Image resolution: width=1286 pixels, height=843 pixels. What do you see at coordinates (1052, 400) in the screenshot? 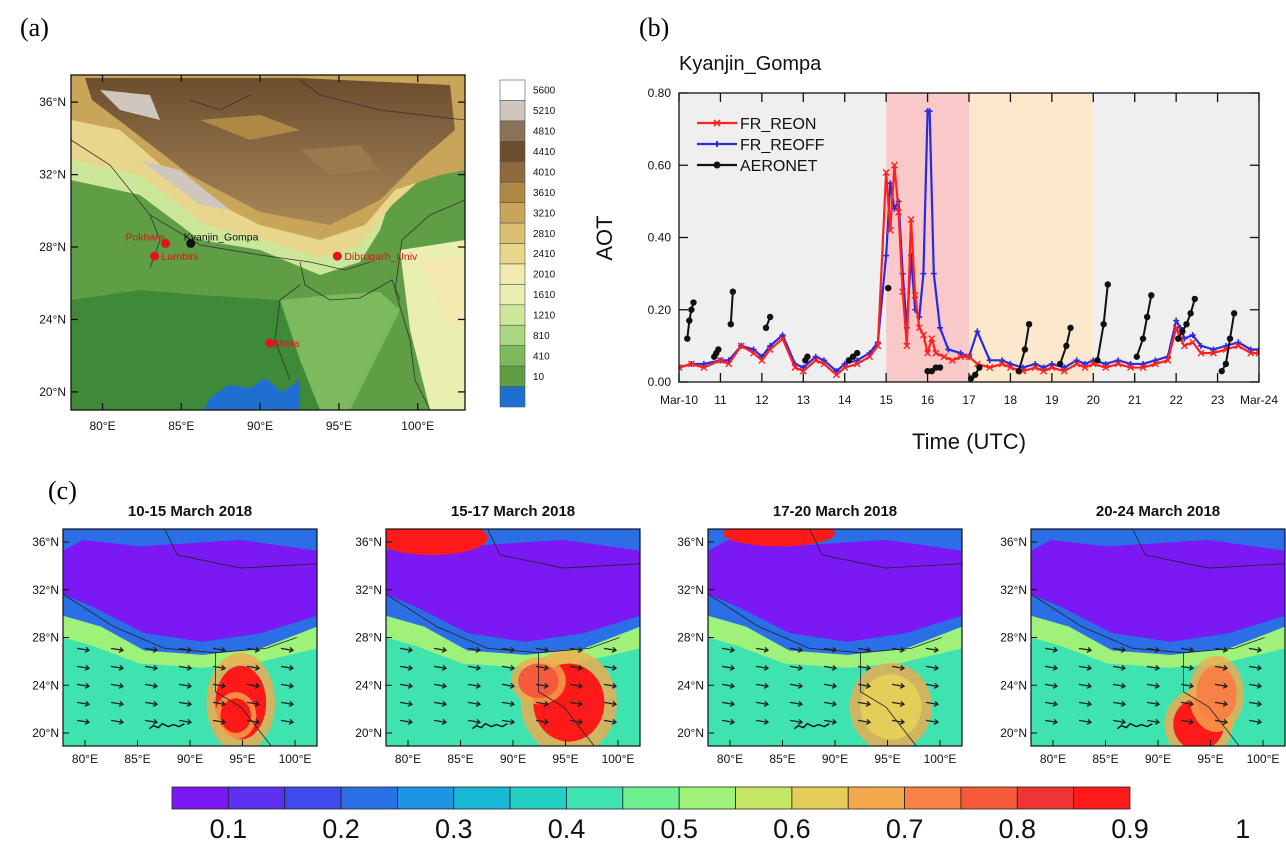
I see `x-tick-label: 19` at bounding box center [1052, 400].